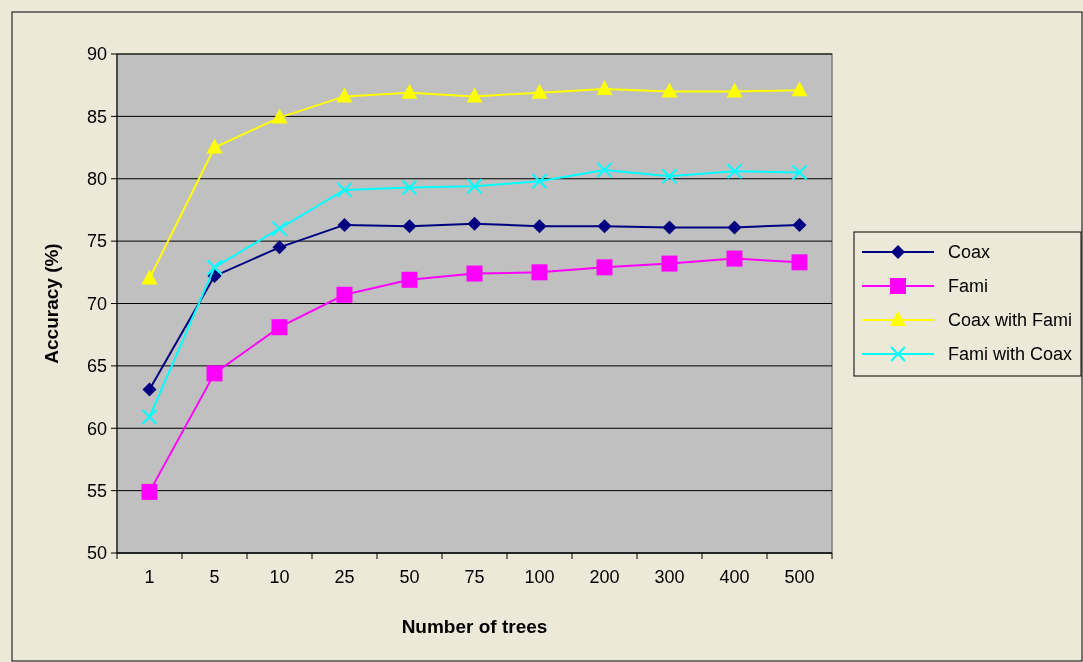  What do you see at coordinates (799, 577) in the screenshot?
I see `x-tick-label: 500` at bounding box center [799, 577].